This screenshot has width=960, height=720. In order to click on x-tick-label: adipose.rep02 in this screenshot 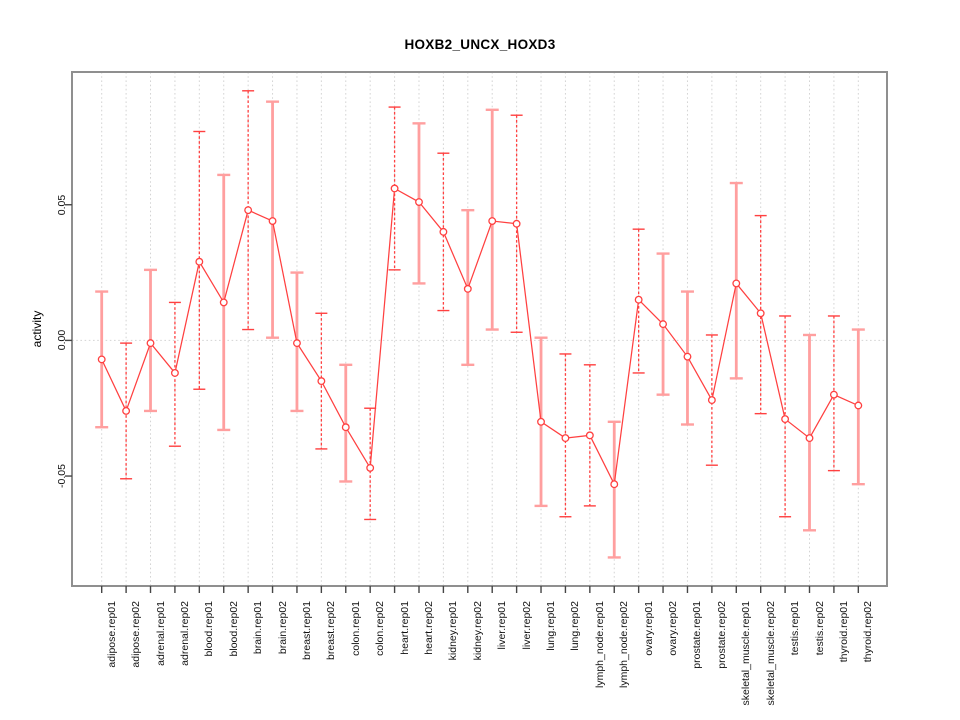, I will do `click(136, 634)`.